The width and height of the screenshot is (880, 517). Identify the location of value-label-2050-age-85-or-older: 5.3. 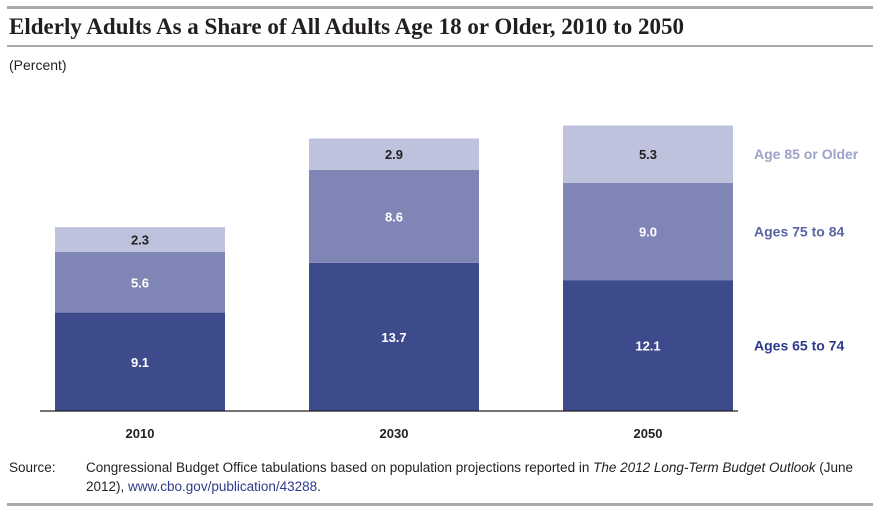
(648, 154).